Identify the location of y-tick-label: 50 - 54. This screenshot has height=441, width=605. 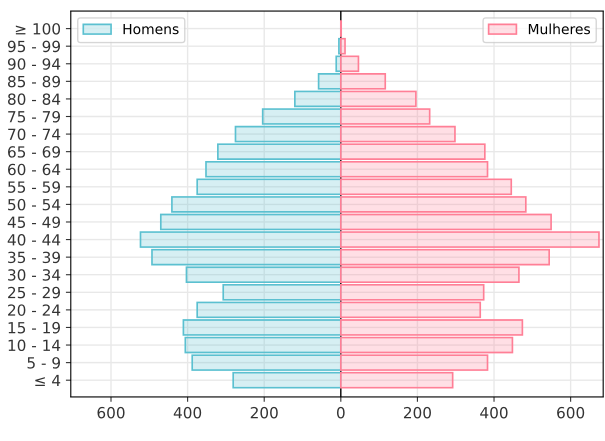
(34, 204).